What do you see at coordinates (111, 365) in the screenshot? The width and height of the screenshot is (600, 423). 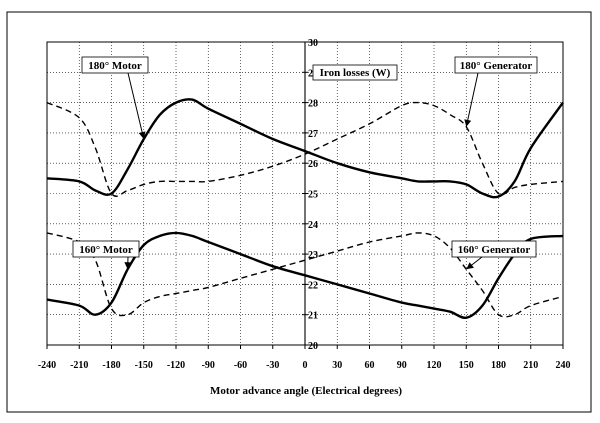 I see `x-tick-label: -180` at bounding box center [111, 365].